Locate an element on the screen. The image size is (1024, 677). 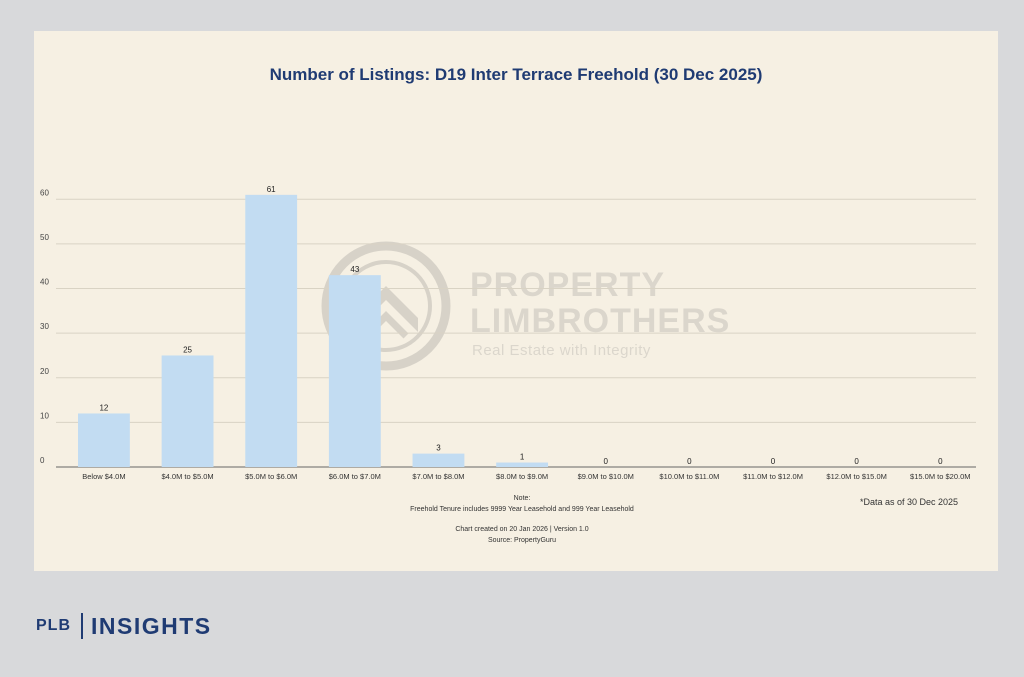
brand-divider is located at coordinates (82, 626).